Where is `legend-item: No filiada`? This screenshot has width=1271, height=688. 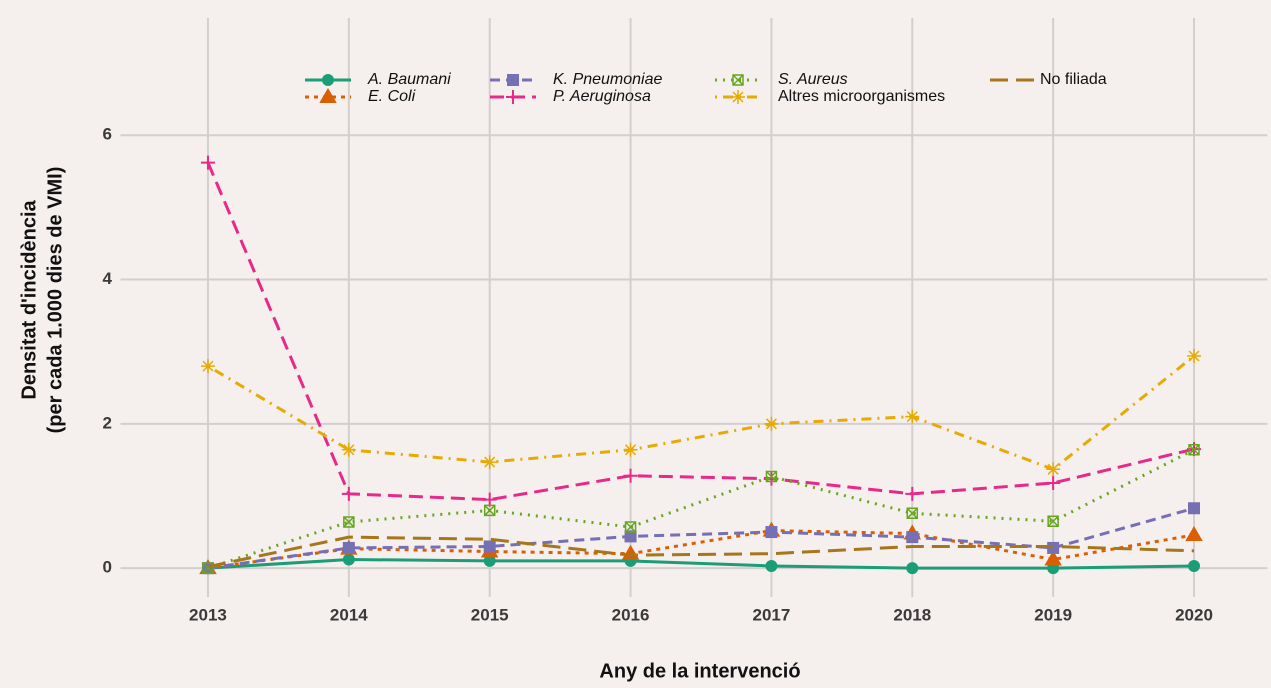 legend-item: No filiada is located at coordinates (1048, 79).